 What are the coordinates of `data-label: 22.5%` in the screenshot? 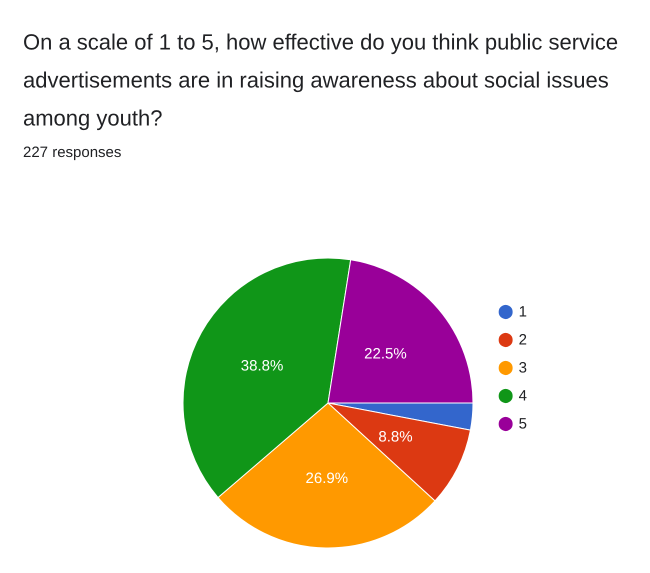 It's located at (385, 353).